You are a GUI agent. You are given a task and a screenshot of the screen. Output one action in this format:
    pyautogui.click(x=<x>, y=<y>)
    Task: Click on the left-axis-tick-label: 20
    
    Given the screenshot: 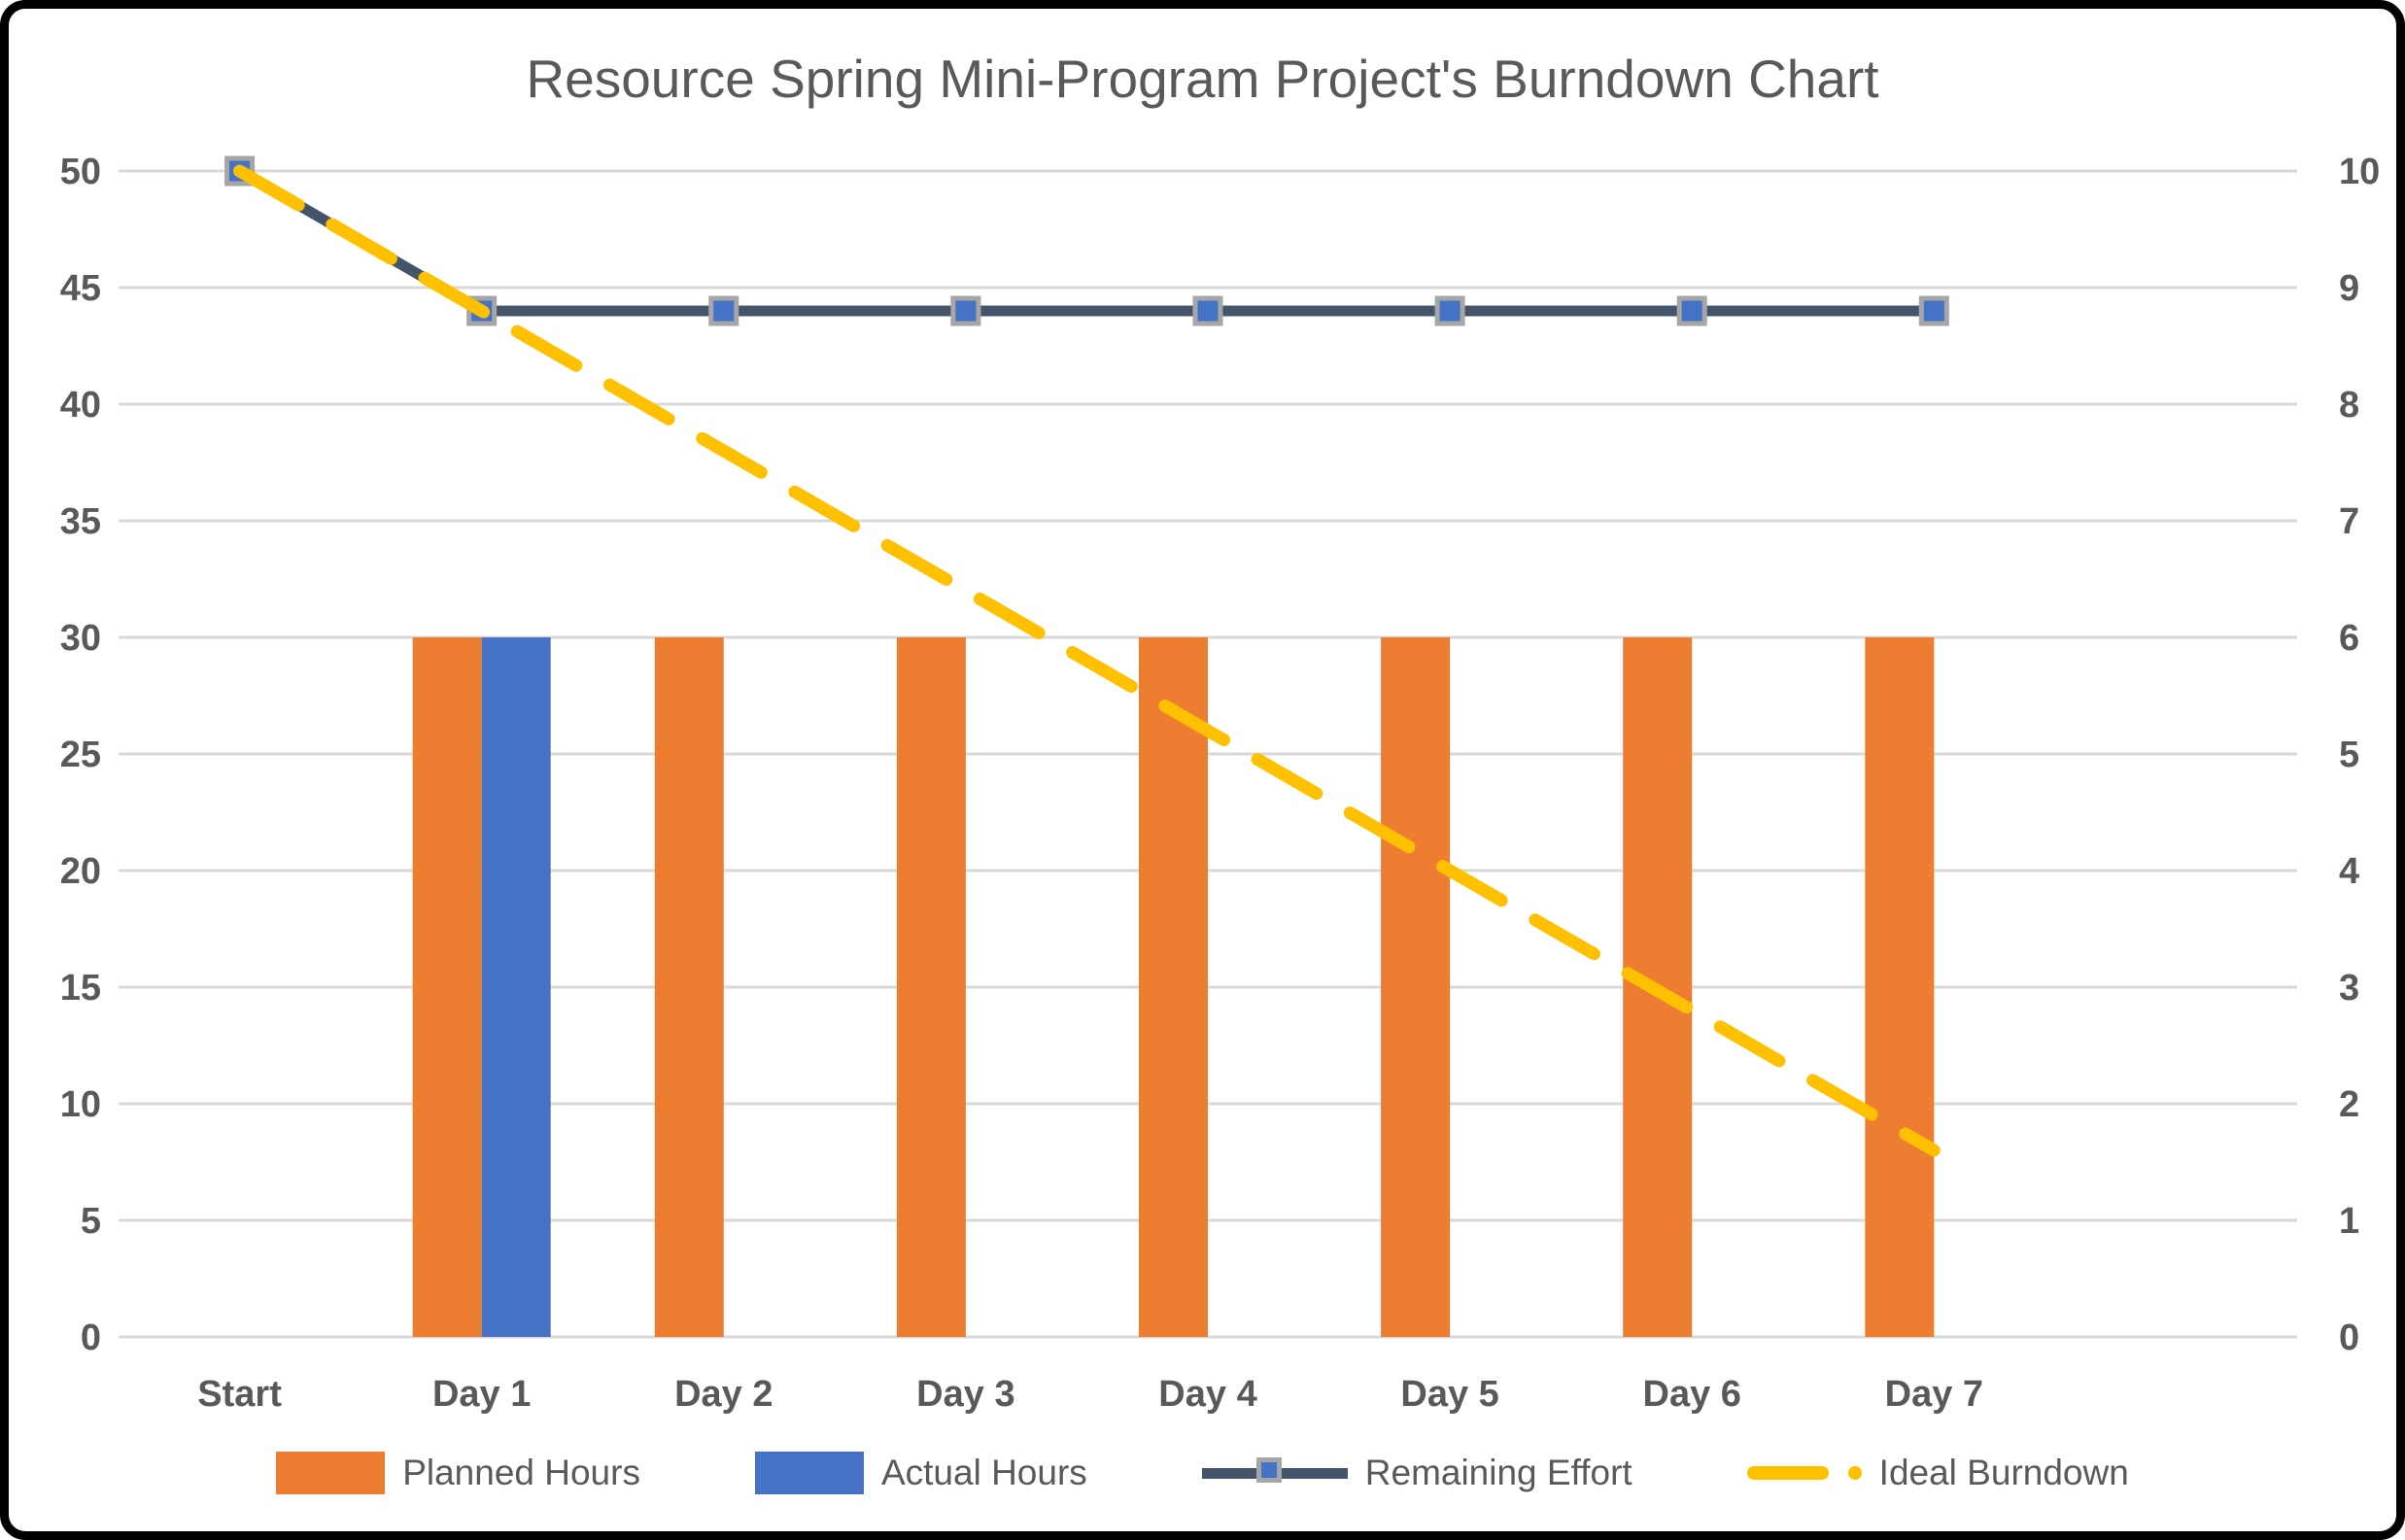 What is the action you would take?
    pyautogui.click(x=80, y=871)
    